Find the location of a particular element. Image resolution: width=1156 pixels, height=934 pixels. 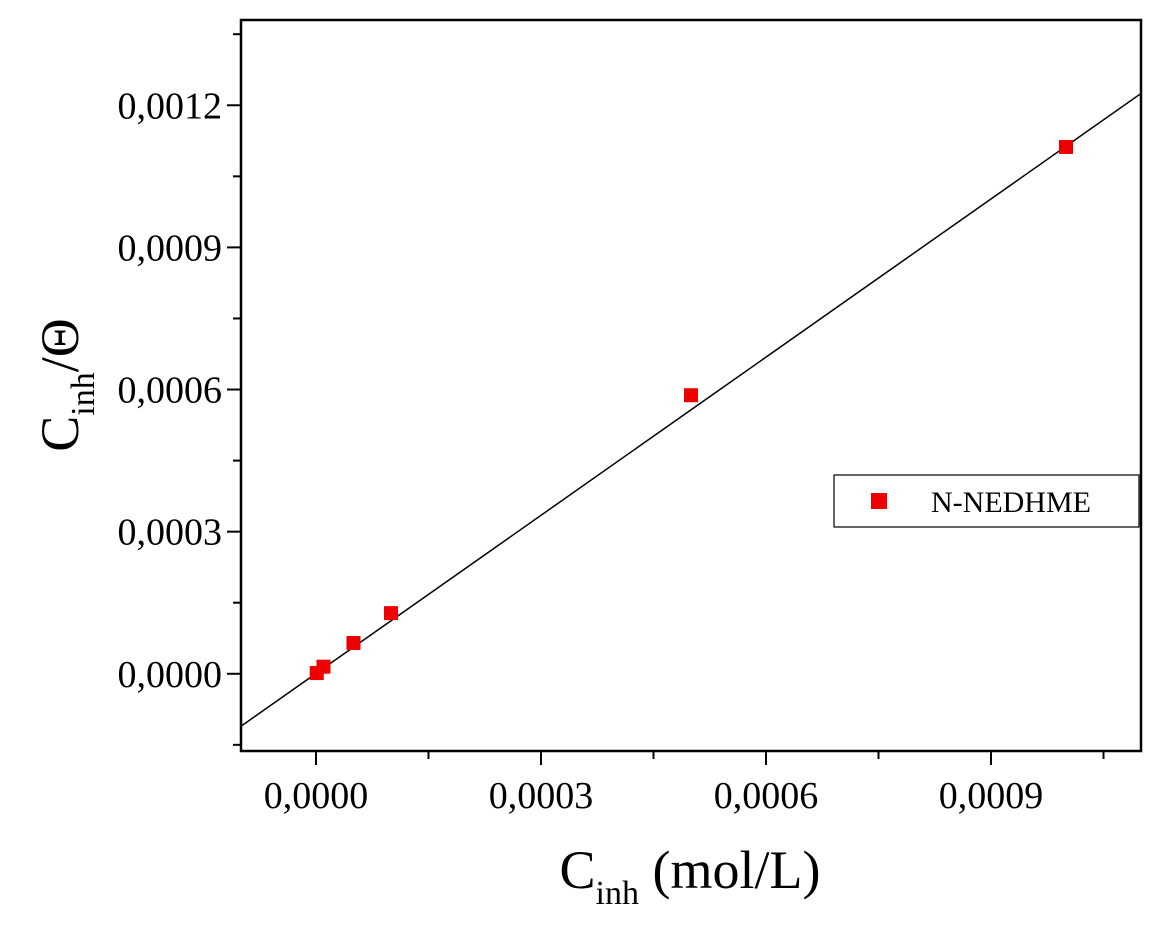

x-tick-label: 0,0003 is located at coordinates (541, 796).